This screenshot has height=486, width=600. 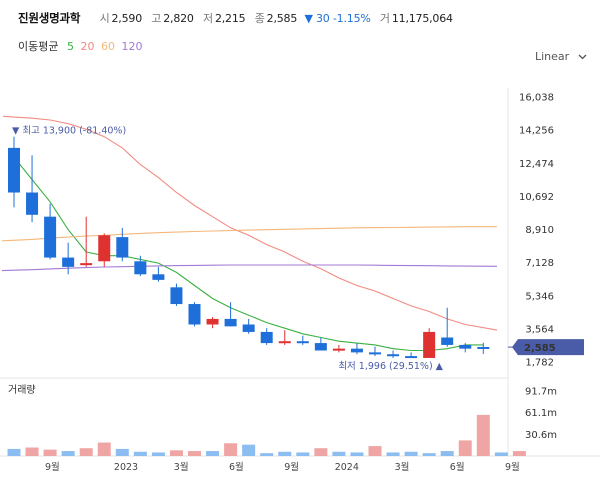 What do you see at coordinates (541, 413) in the screenshot?
I see `volume-tick-label: 61.1m` at bounding box center [541, 413].